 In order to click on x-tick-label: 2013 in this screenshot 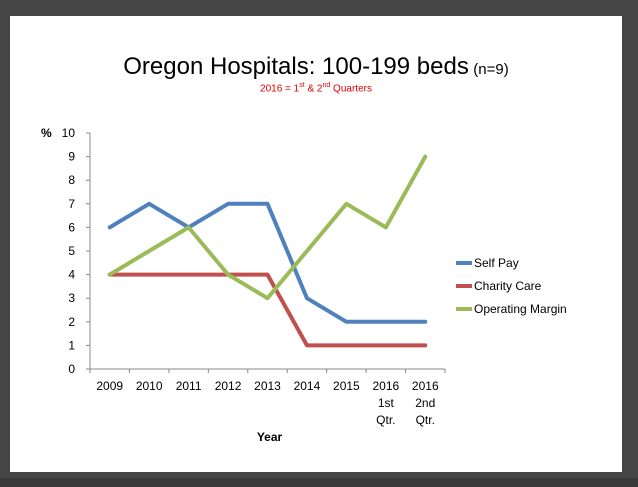, I will do `click(267, 386)`.